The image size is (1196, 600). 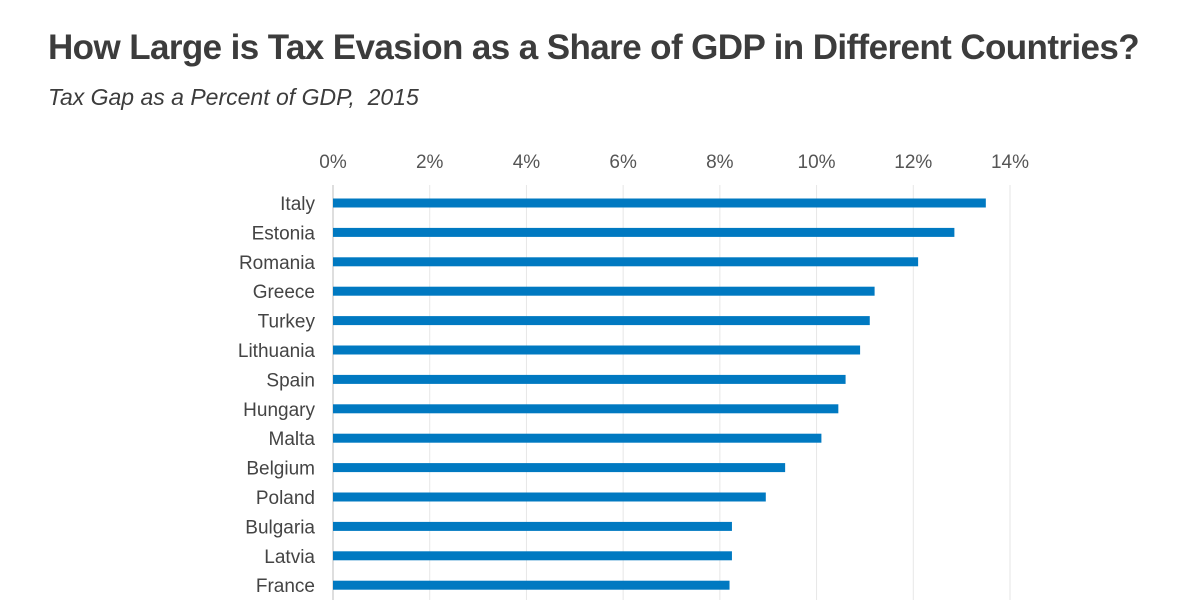 What do you see at coordinates (674, 162) in the screenshot?
I see `x-axis-ticks: 0% 2% 4% 6% 8% 10% 12% 14%` at bounding box center [674, 162].